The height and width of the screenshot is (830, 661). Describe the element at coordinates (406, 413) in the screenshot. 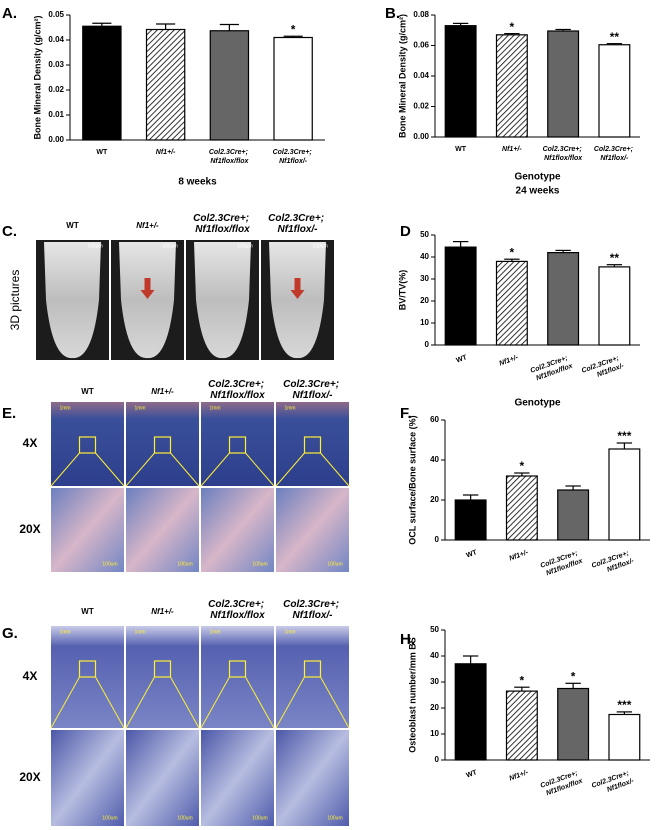

I see `panel-label: F.` at that location.